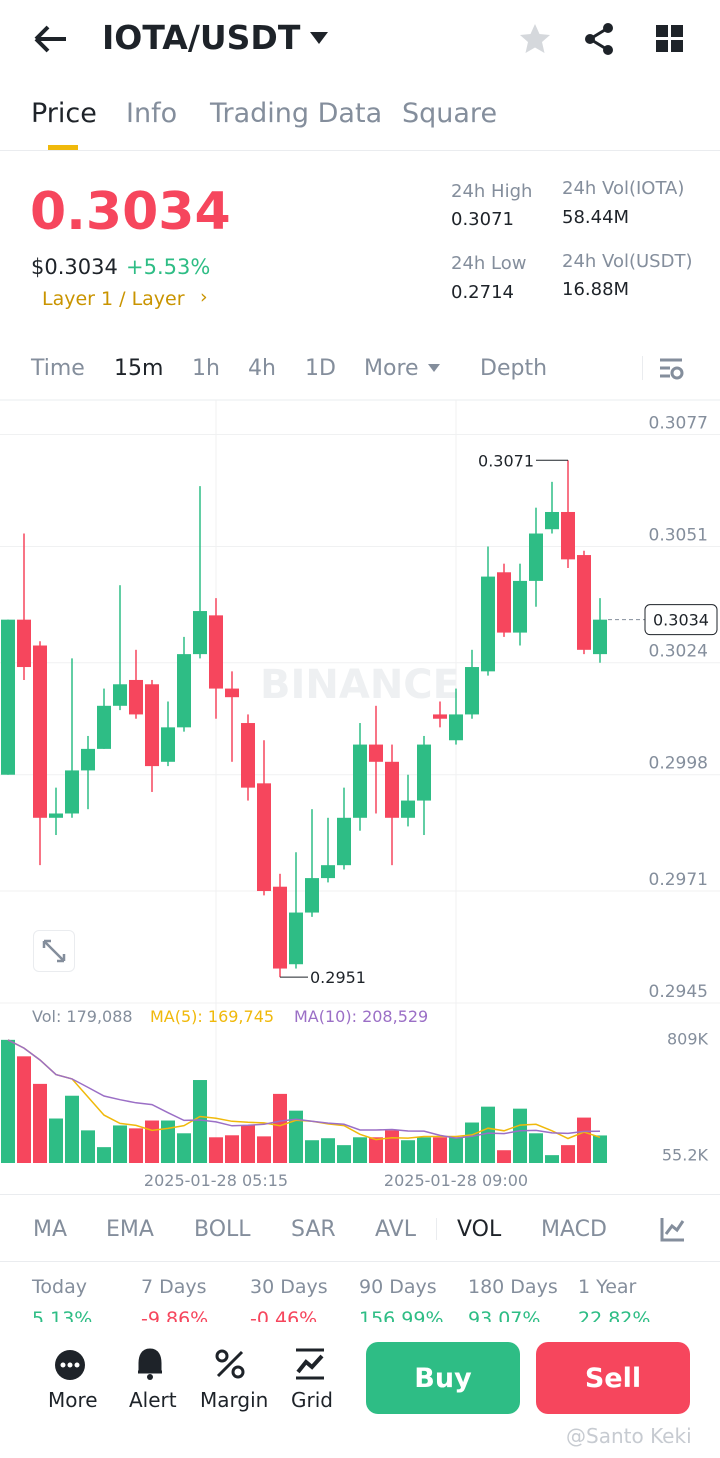  Describe the element at coordinates (479, 1229) in the screenshot. I see `indicator-tab: VOL` at that location.